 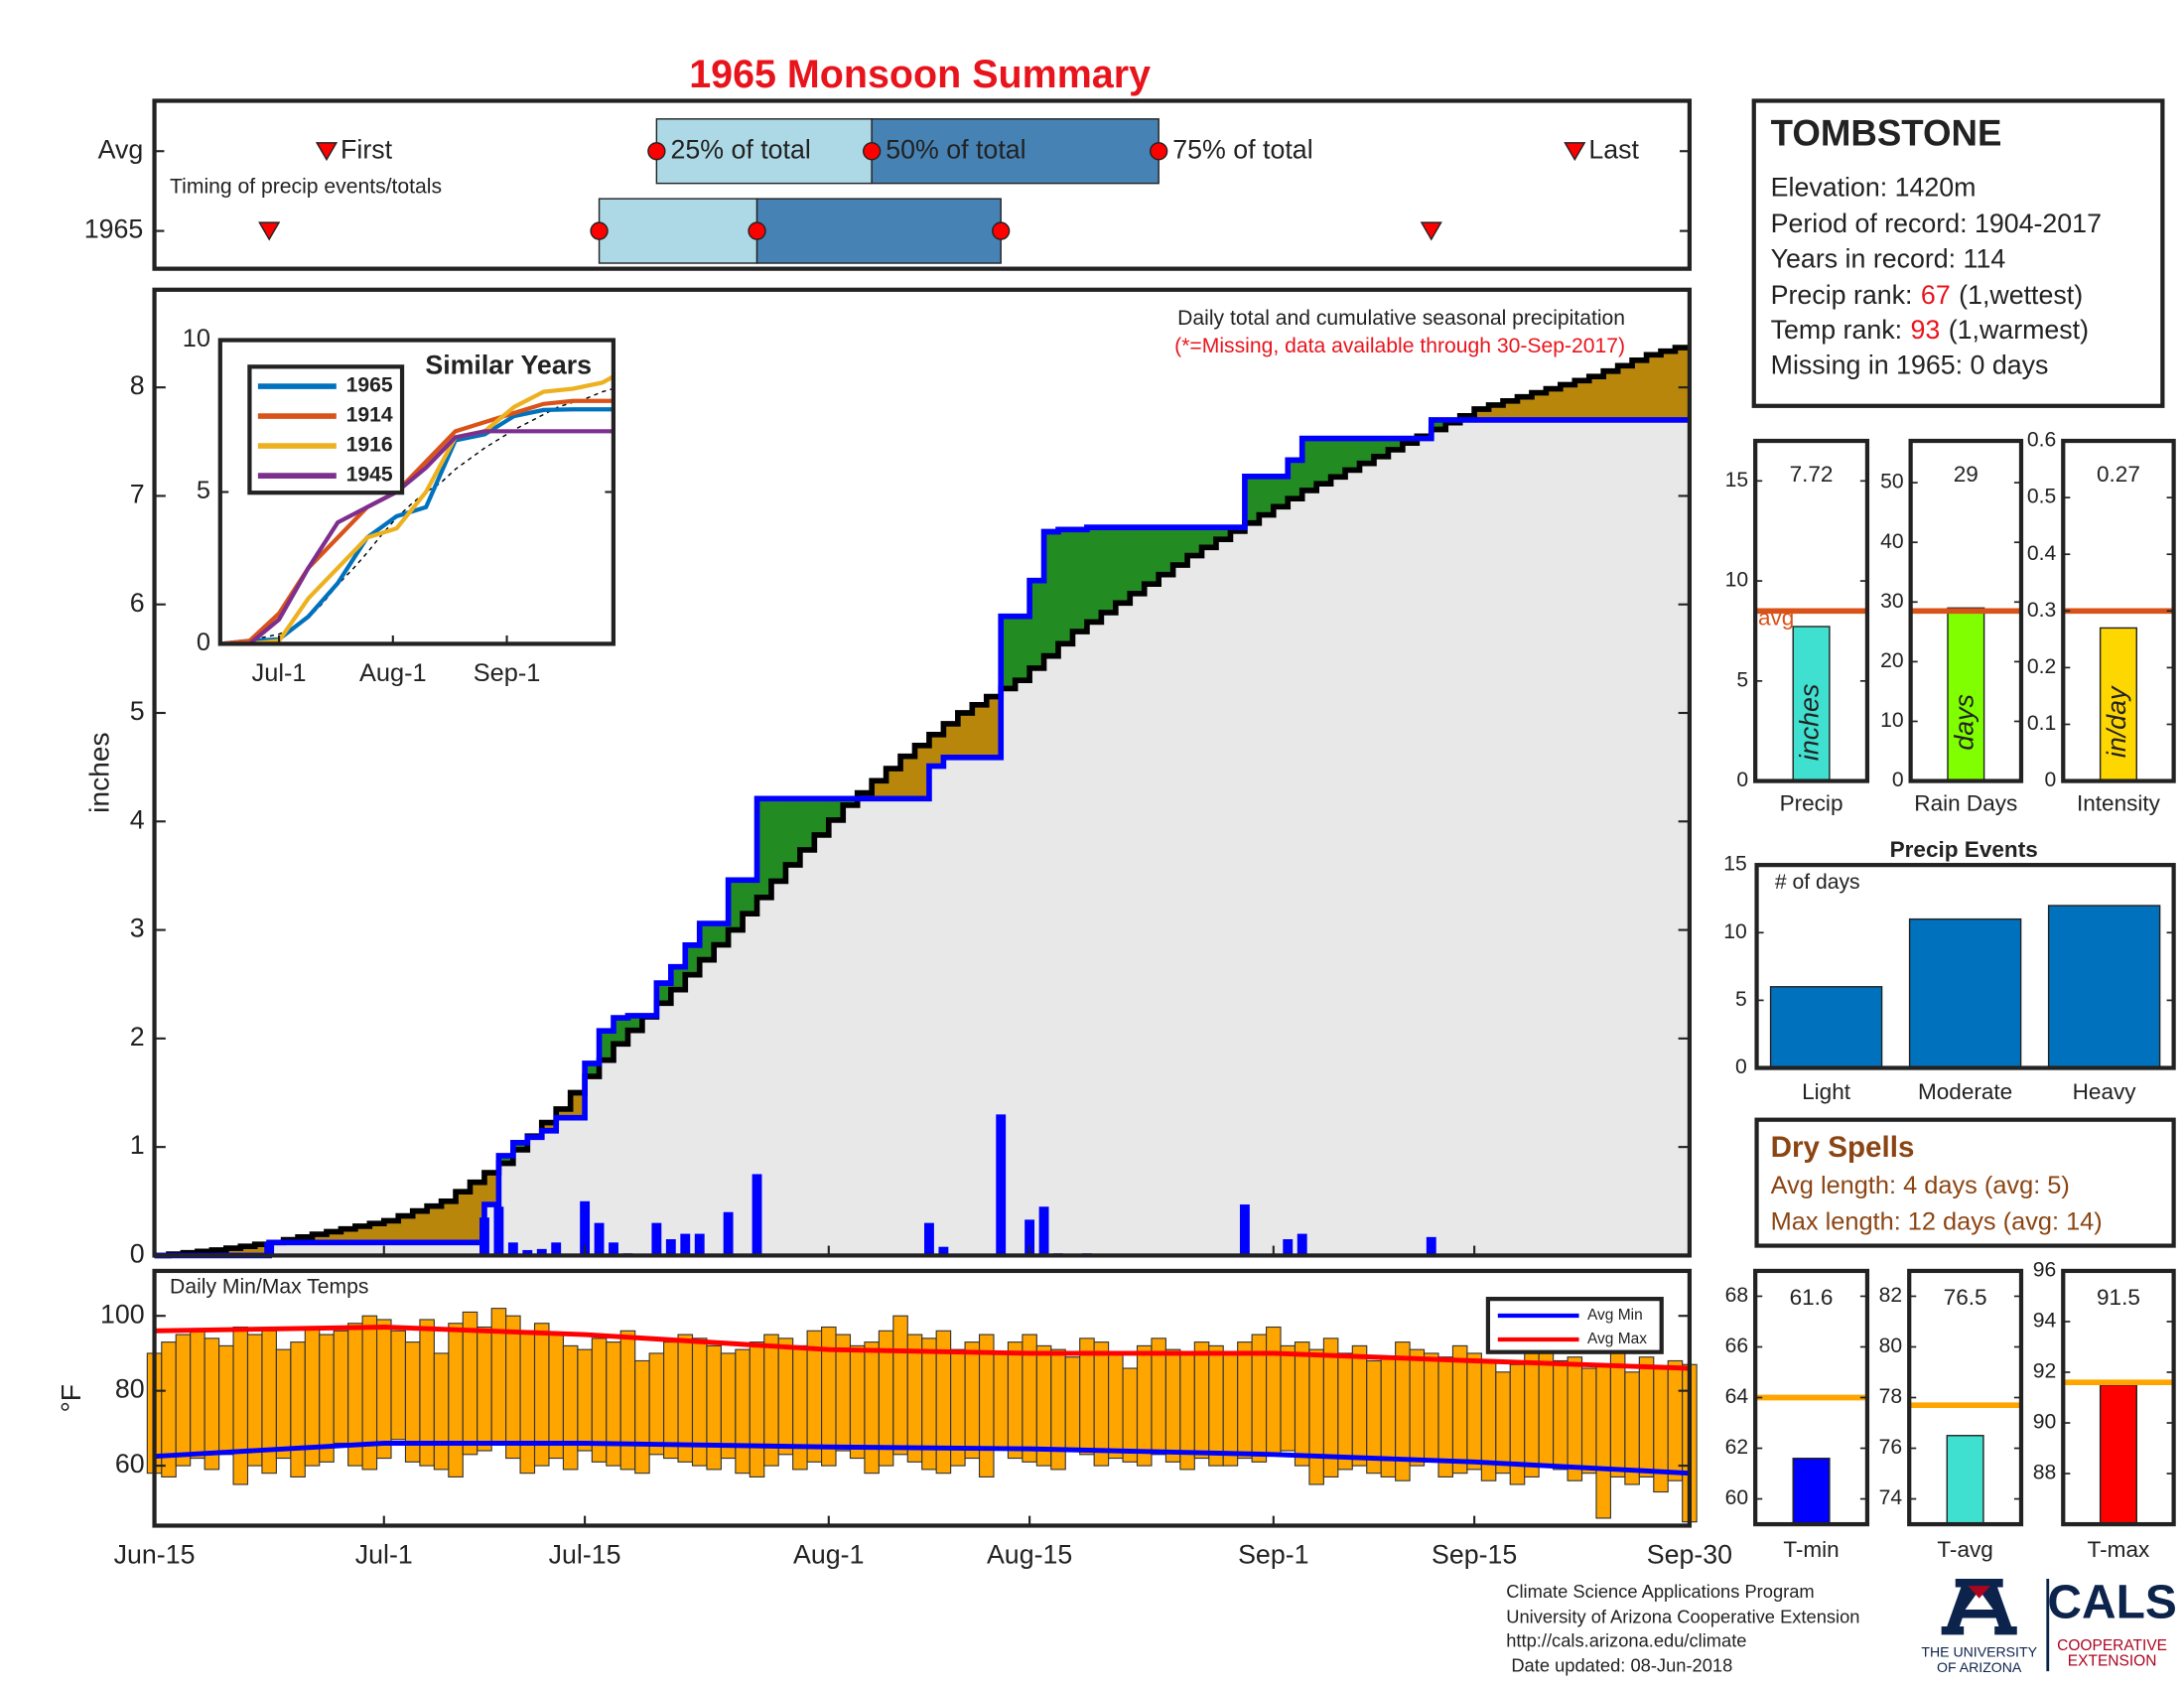 What do you see at coordinates (1965, 993) in the screenshot?
I see `bar` at bounding box center [1965, 993].